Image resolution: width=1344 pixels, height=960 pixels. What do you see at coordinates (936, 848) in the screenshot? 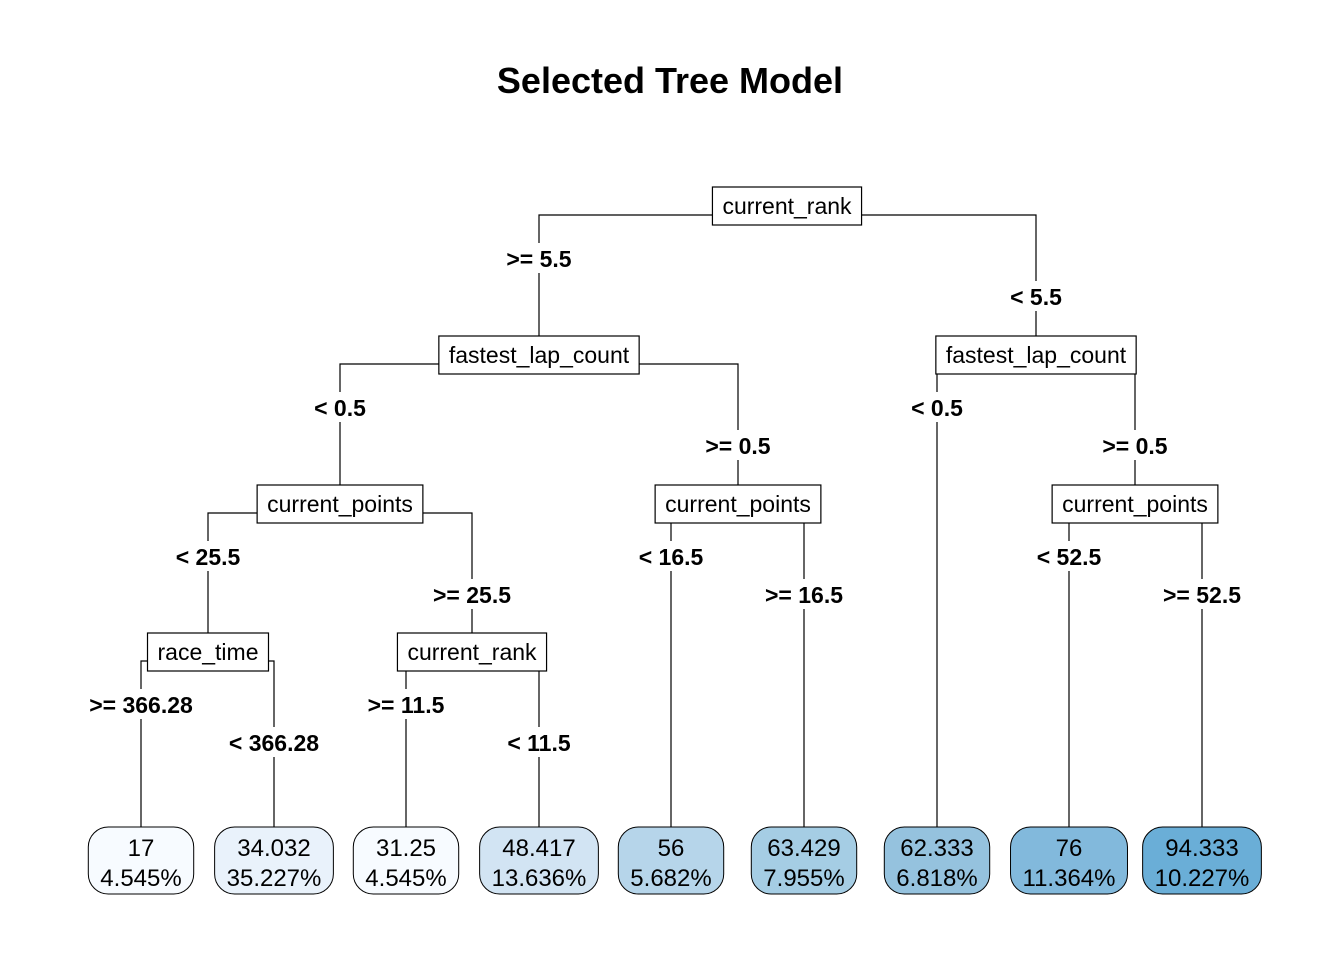
I see `leaf-value: 62.333` at bounding box center [936, 848].